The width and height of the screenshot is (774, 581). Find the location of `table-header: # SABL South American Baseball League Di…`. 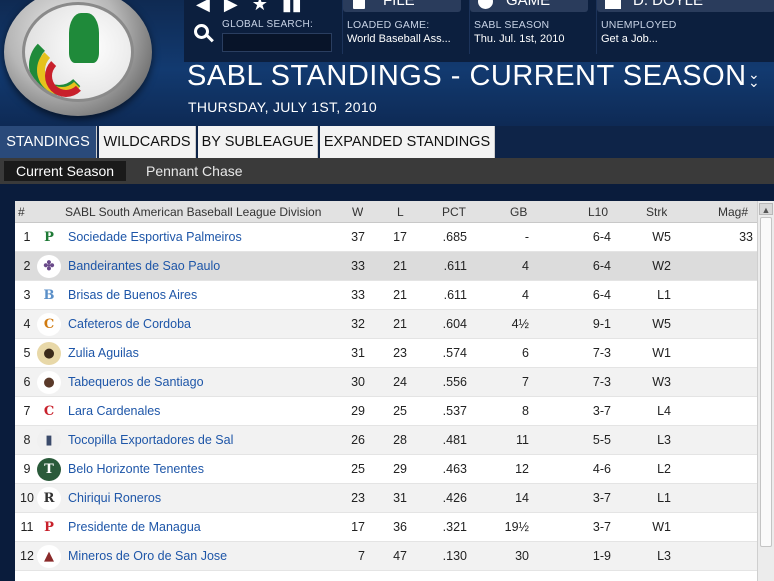

table-header: # SABL South American Baseball League Di… is located at coordinates (386, 212).